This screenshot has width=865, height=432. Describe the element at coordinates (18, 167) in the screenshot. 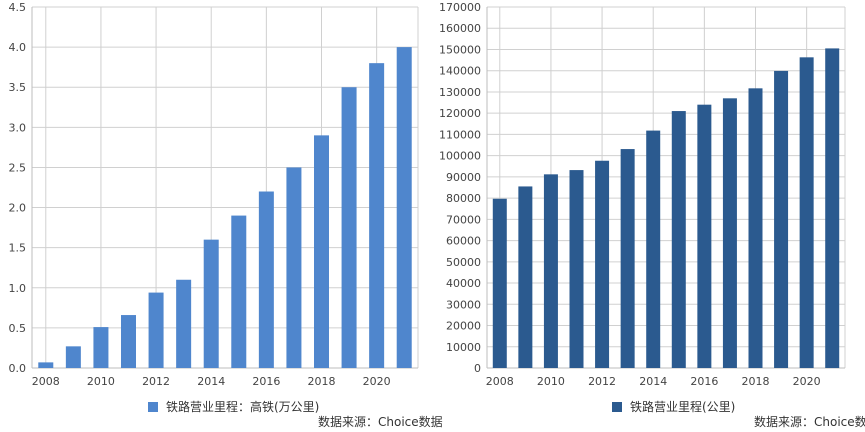

I see `y-tick-label: 2.5` at that location.